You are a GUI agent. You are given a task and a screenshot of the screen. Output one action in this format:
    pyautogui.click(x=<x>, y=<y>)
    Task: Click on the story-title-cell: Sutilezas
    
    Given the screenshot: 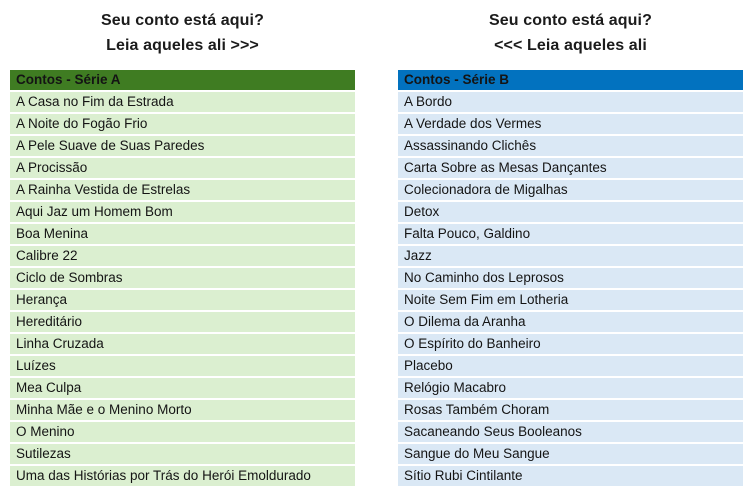 What is the action you would take?
    pyautogui.click(x=43, y=453)
    